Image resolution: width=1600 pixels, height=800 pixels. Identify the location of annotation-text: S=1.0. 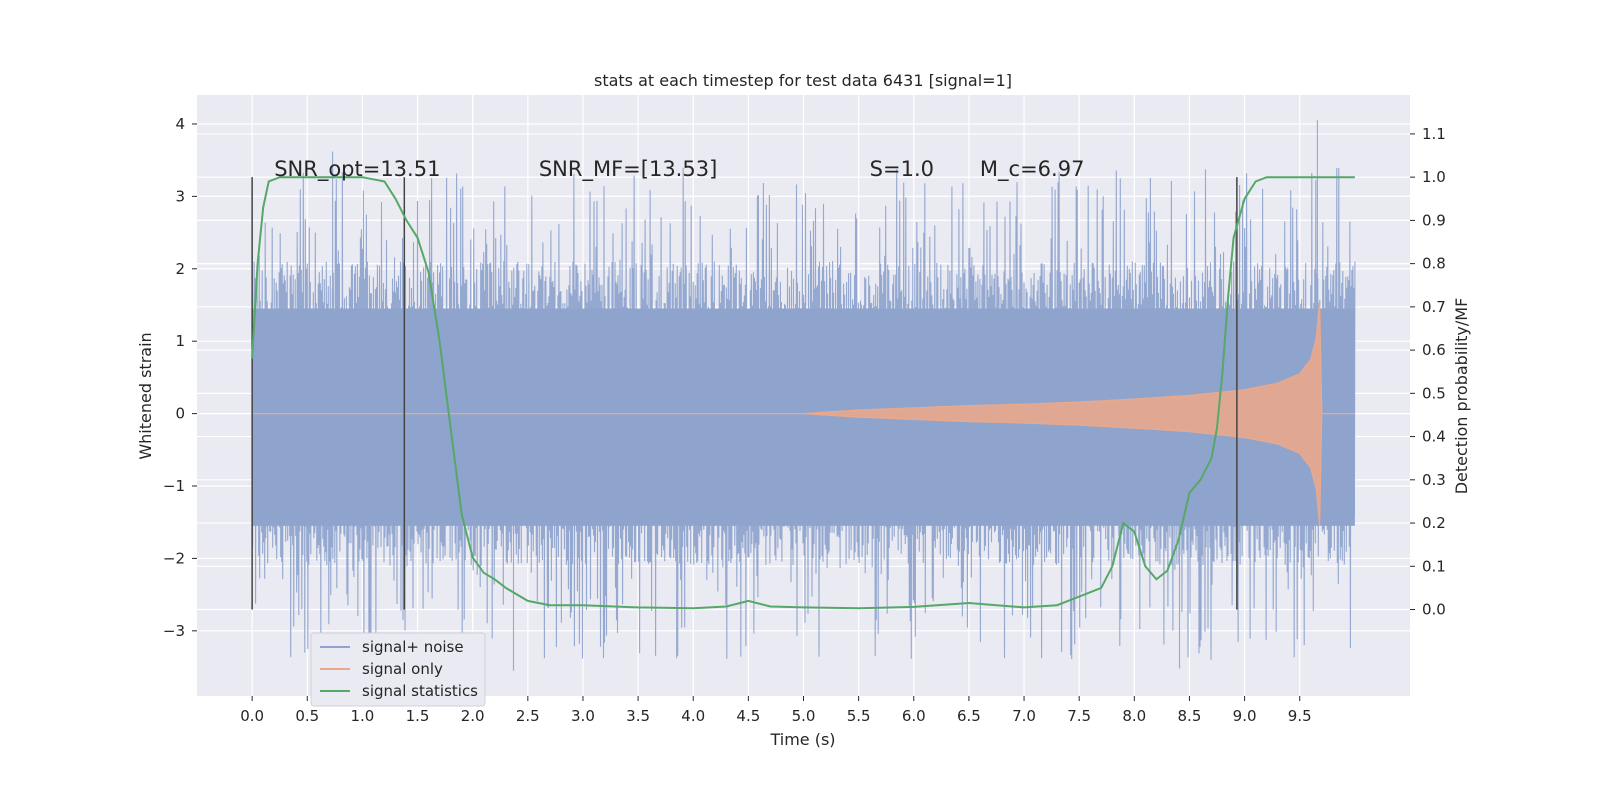
(902, 169).